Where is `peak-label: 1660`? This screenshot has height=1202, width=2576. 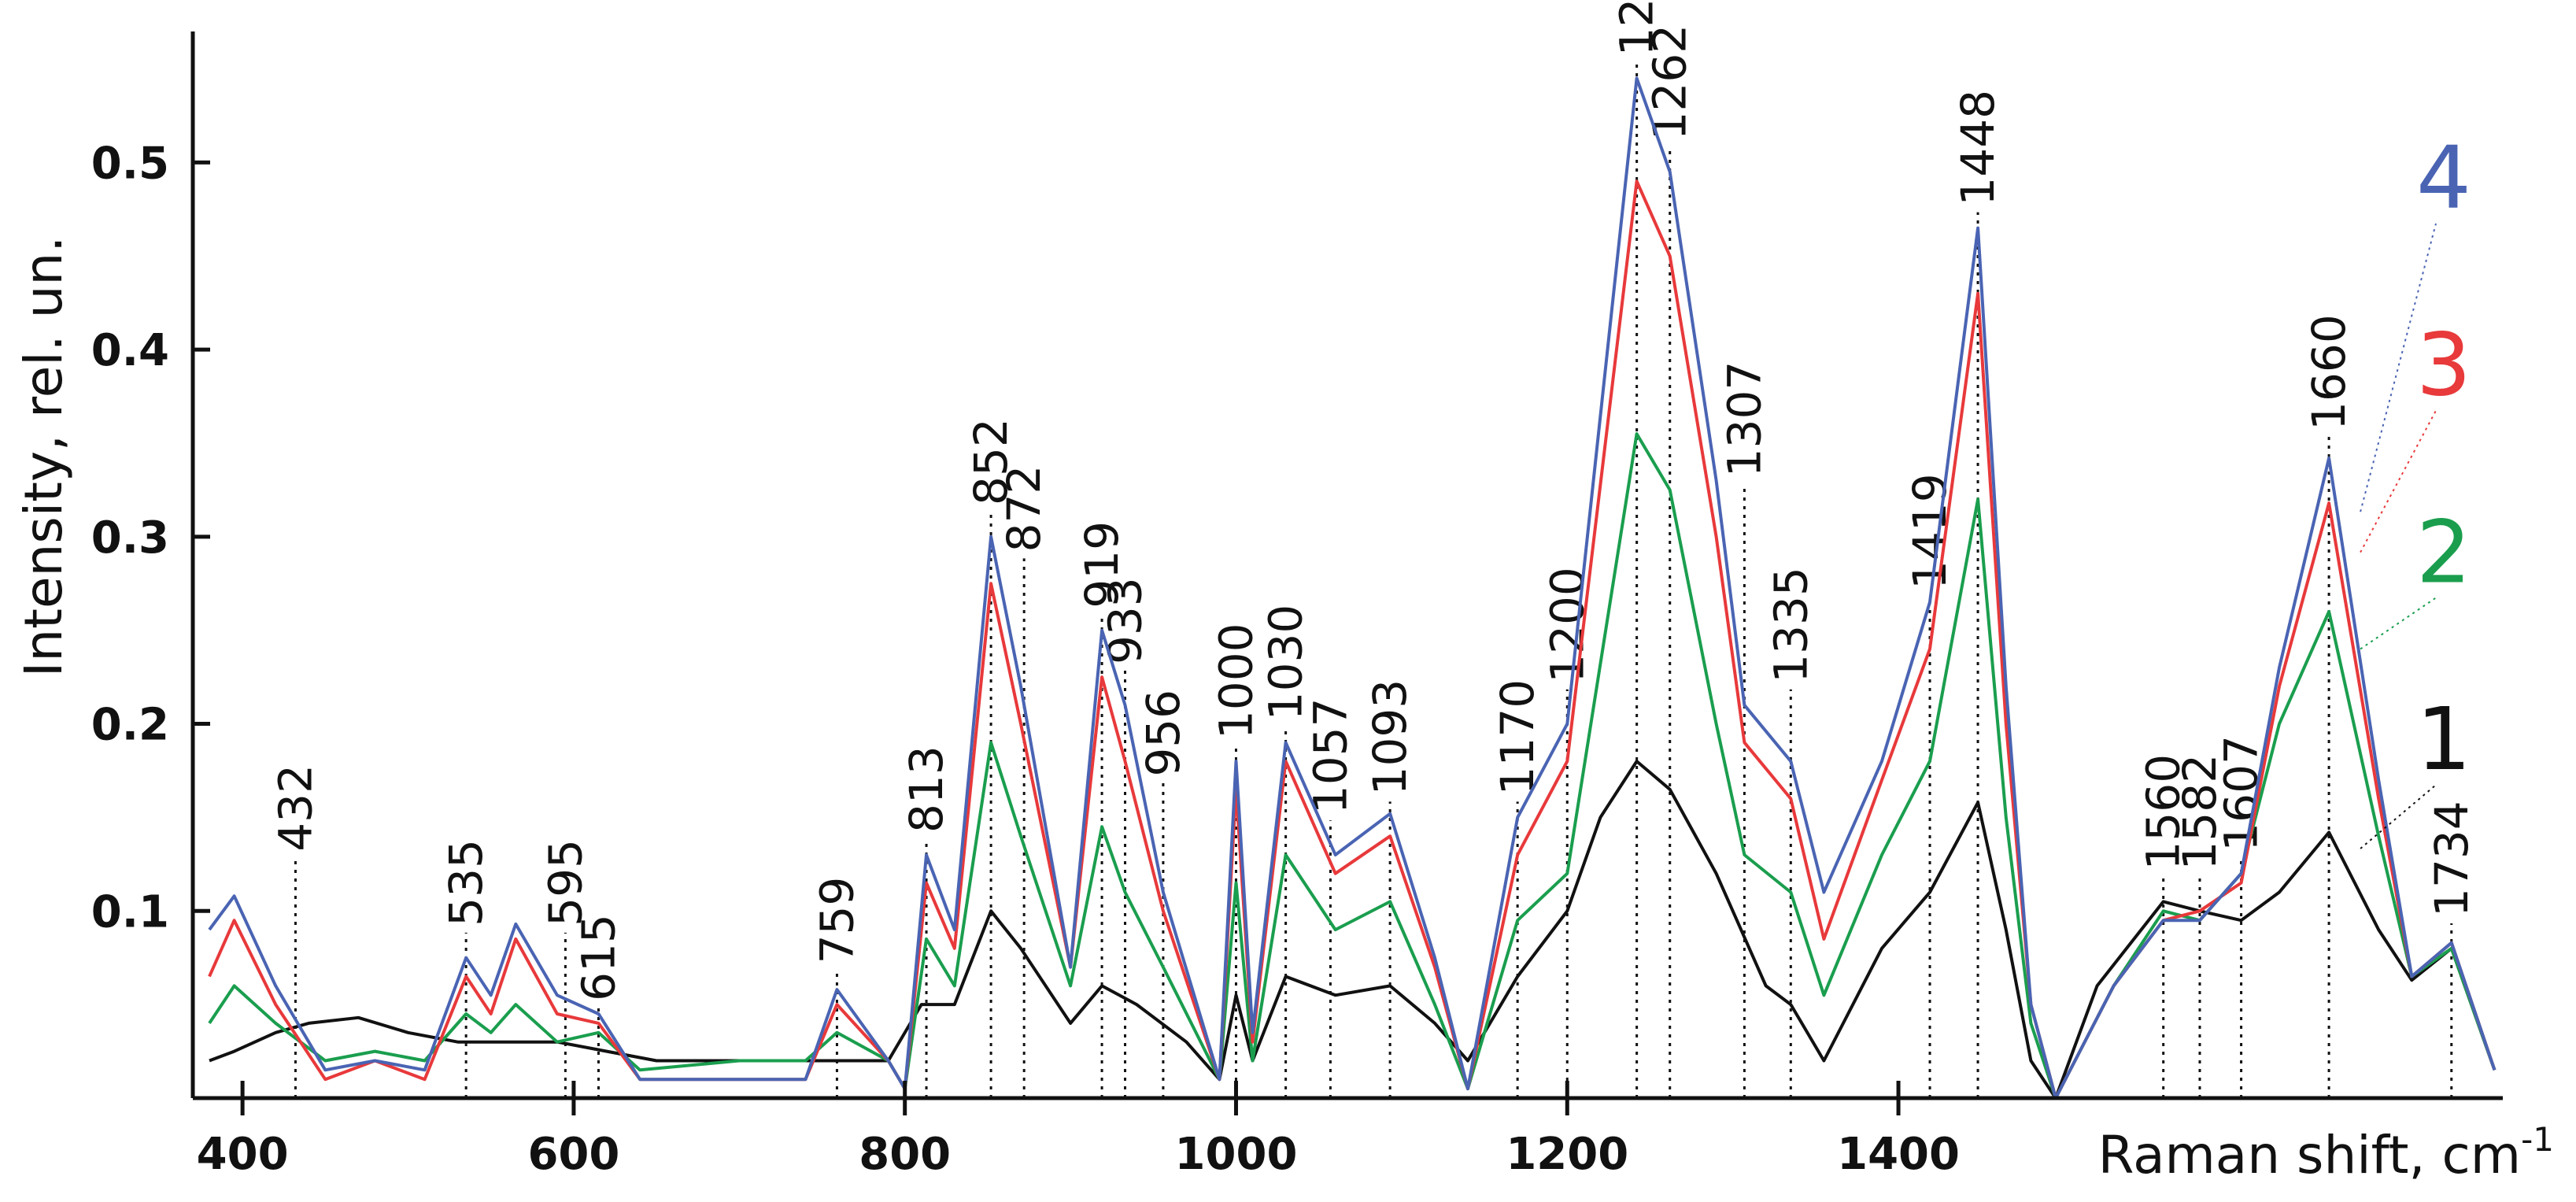
peak-label: 1660 is located at coordinates (2329, 372).